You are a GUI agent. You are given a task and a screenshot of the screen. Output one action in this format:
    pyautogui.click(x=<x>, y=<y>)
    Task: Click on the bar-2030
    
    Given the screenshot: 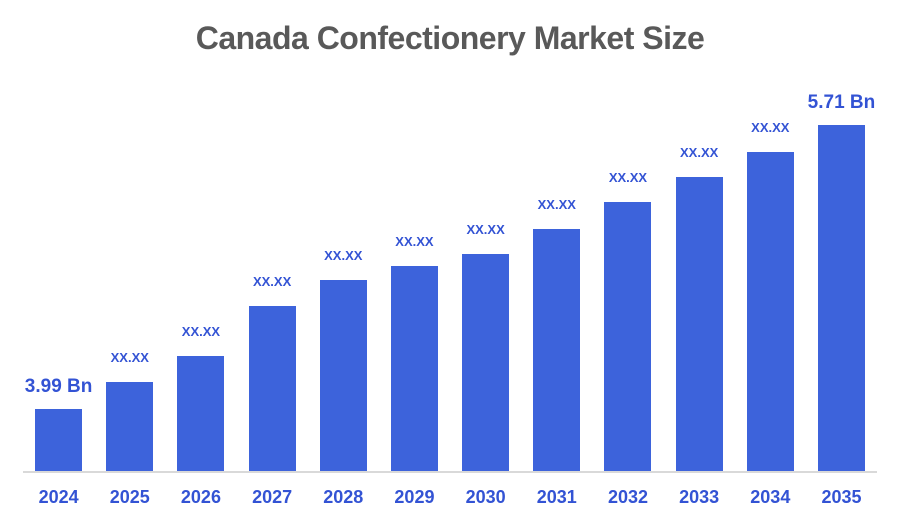 What is the action you would take?
    pyautogui.click(x=486, y=363)
    